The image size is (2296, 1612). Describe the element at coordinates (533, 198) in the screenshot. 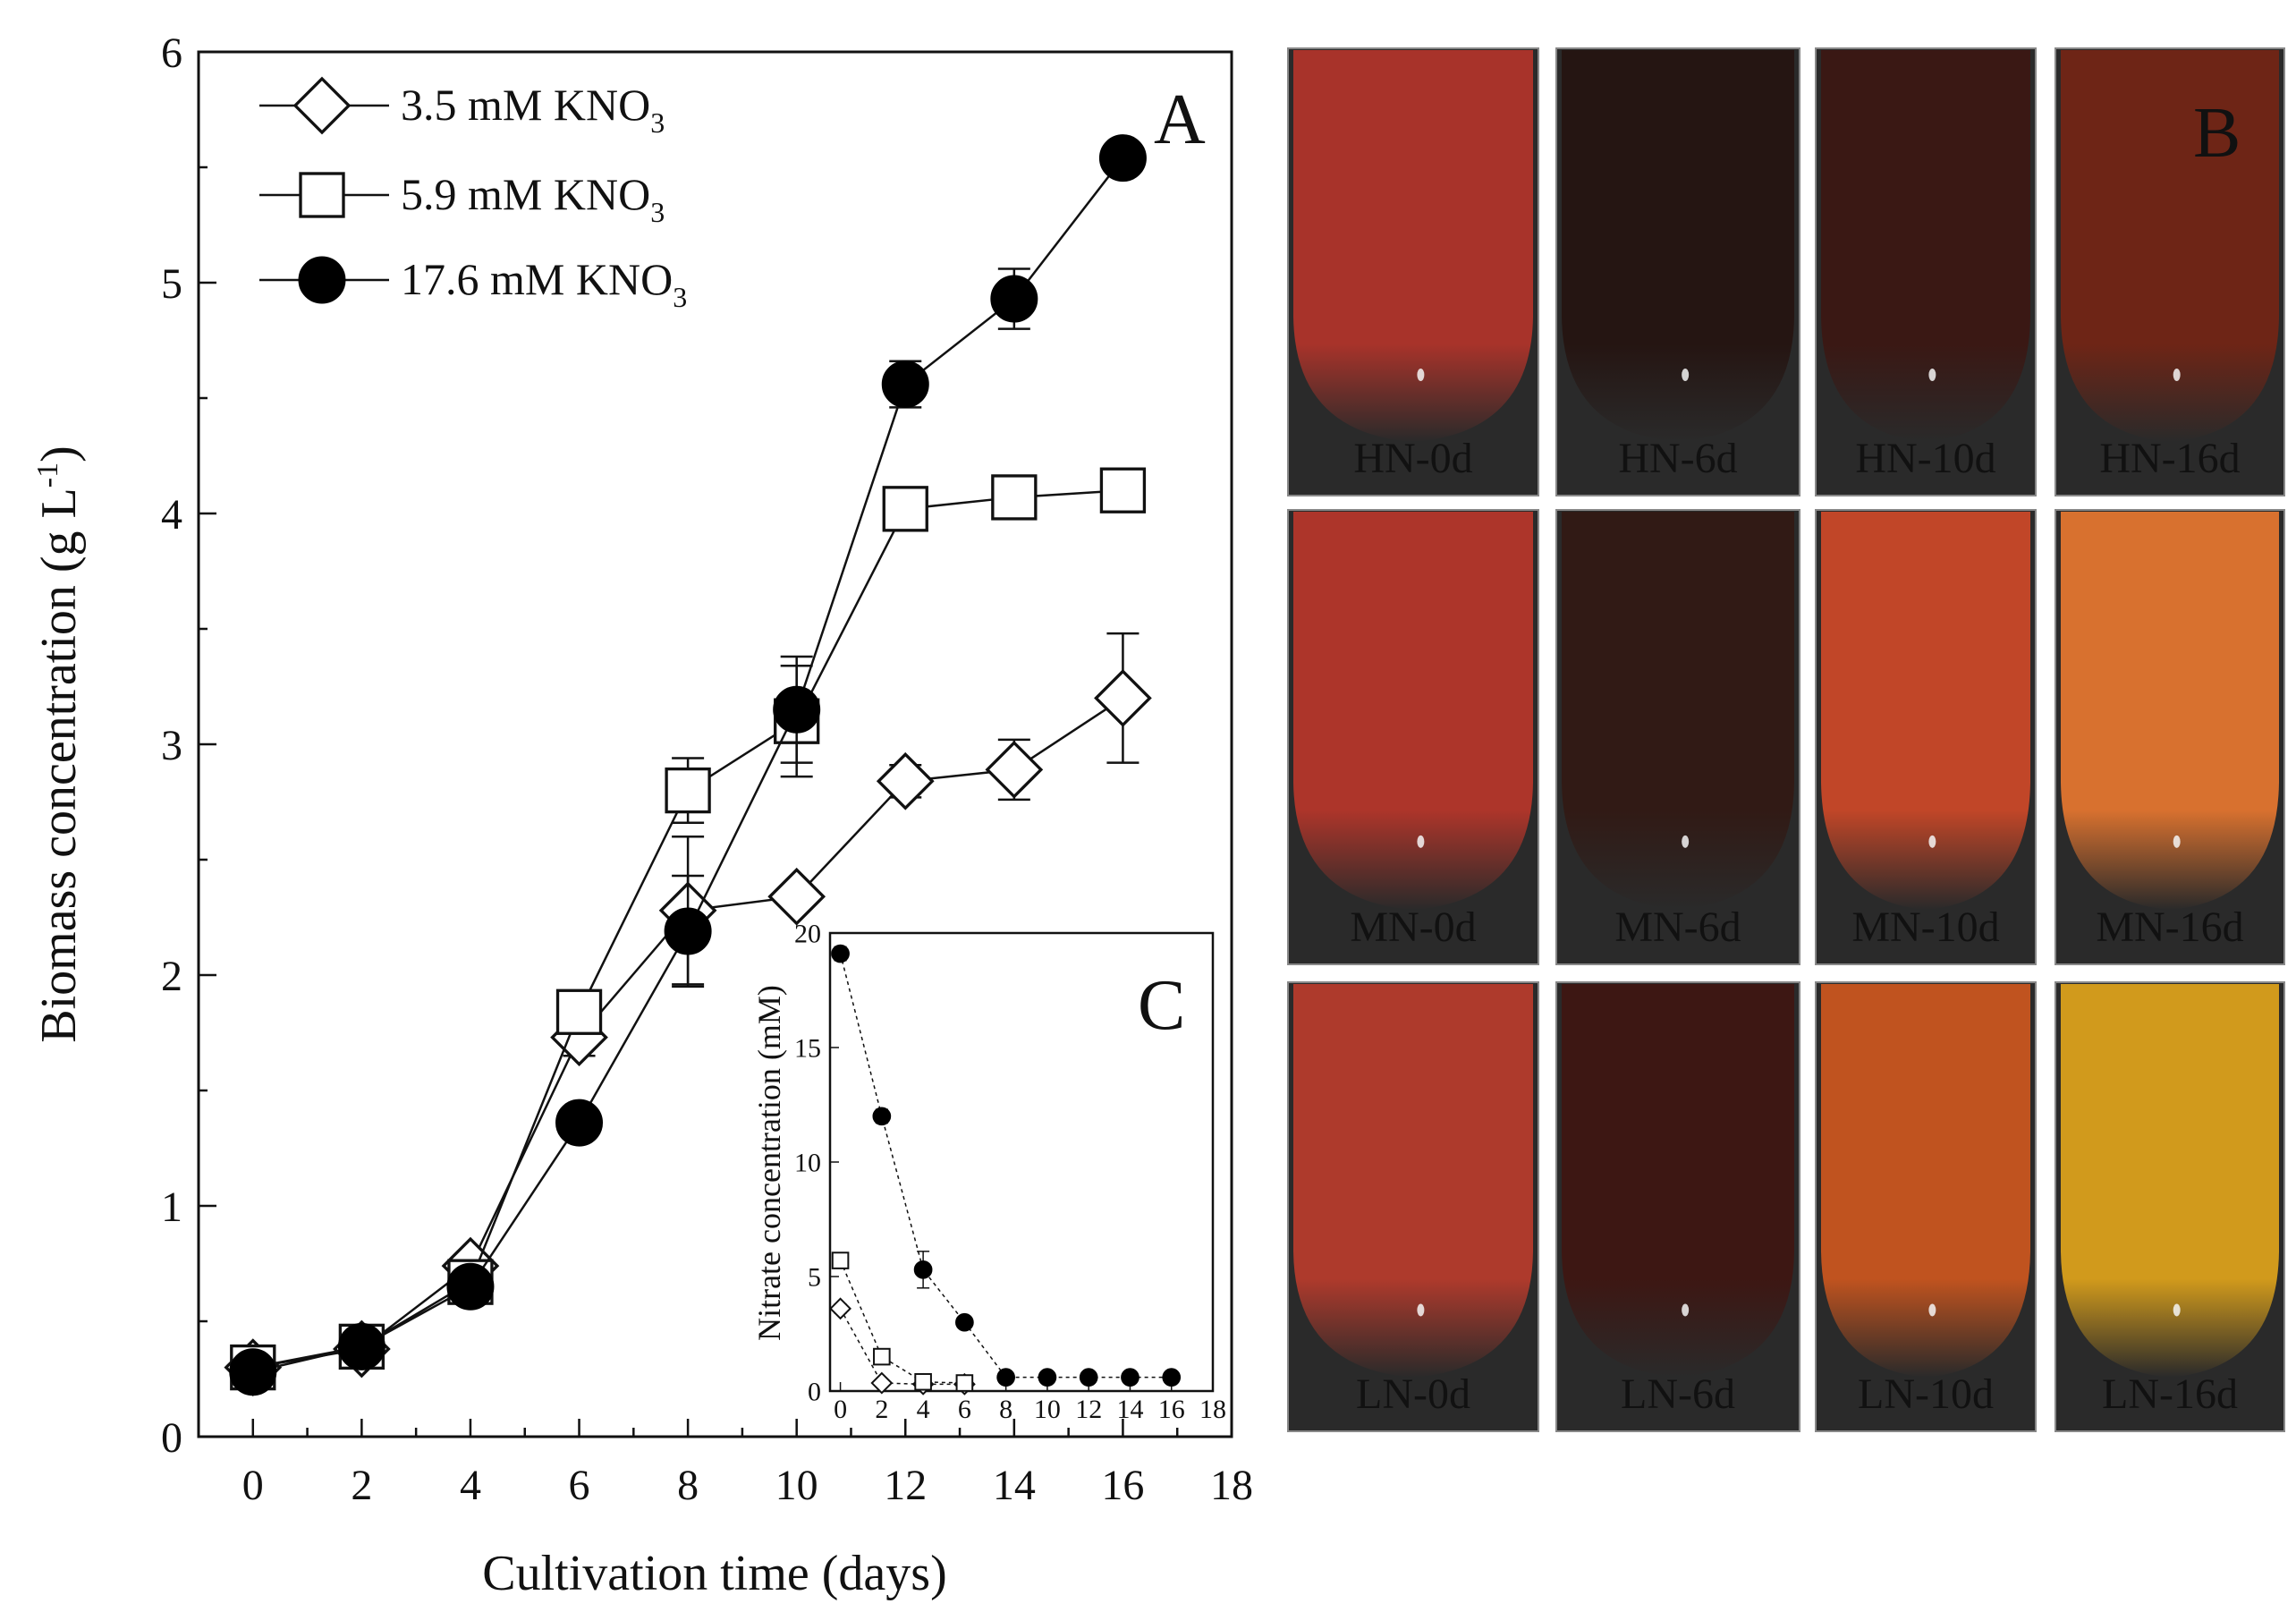

I see `legend-label: 5.9 mM KNO3` at that location.